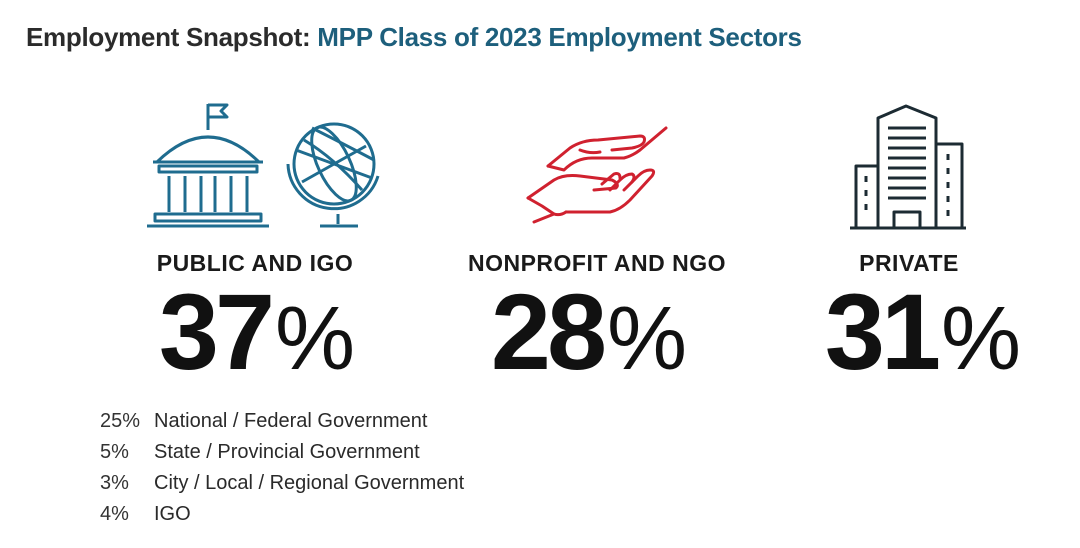 The image size is (1080, 548). I want to click on sector-pct-number: 37, so click(216, 331).